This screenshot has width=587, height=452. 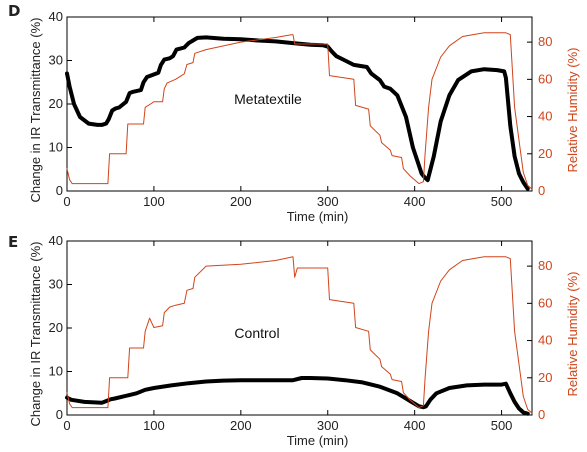 I want to click on panel-letter-e: E, so click(x=13, y=242).